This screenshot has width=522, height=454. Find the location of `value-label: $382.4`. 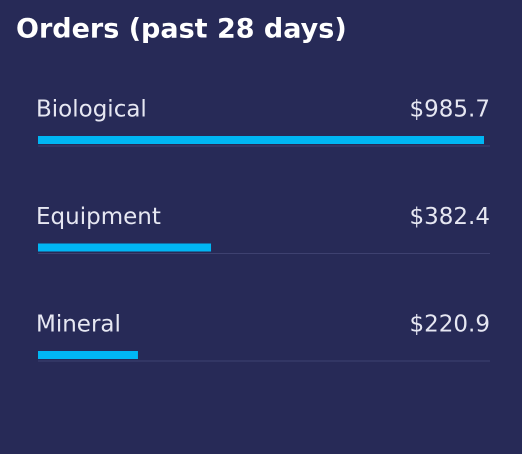

value-label: $382.4 is located at coordinates (450, 217).